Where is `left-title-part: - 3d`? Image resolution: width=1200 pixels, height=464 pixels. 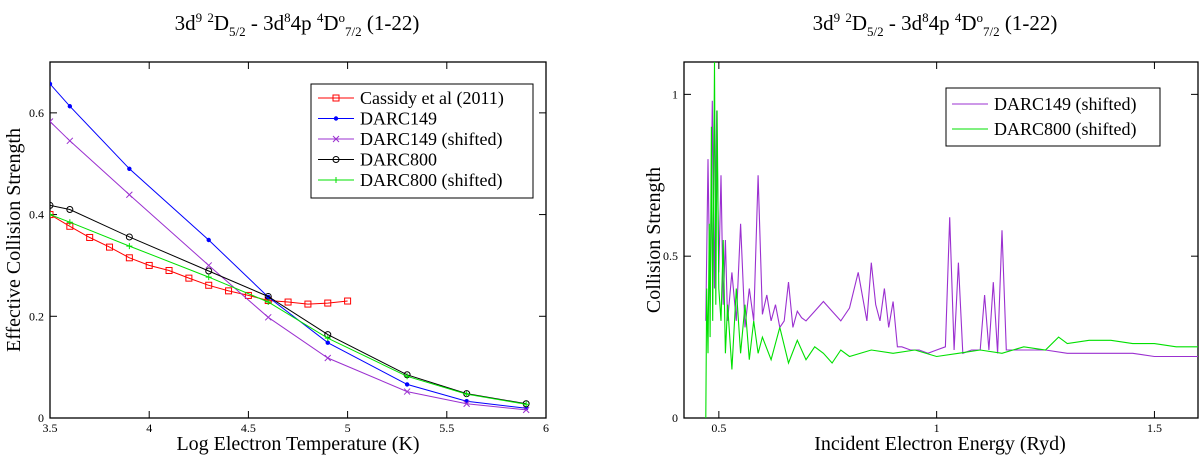
left-title-part: - 3d is located at coordinates (265, 23).